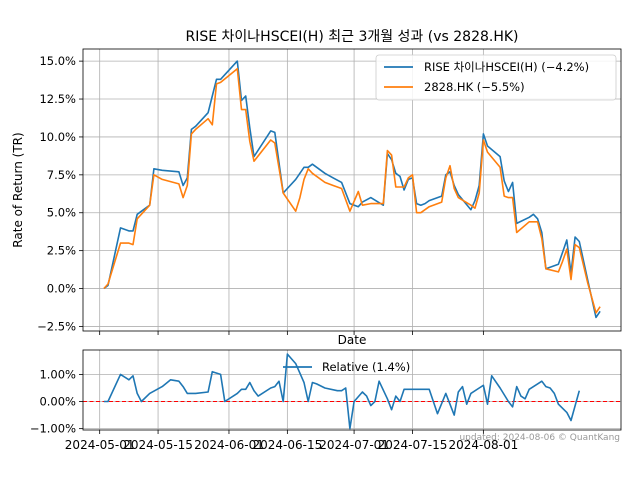  What do you see at coordinates (61, 289) in the screenshot?
I see `main-ytick-label: 0.0%` at bounding box center [61, 289].